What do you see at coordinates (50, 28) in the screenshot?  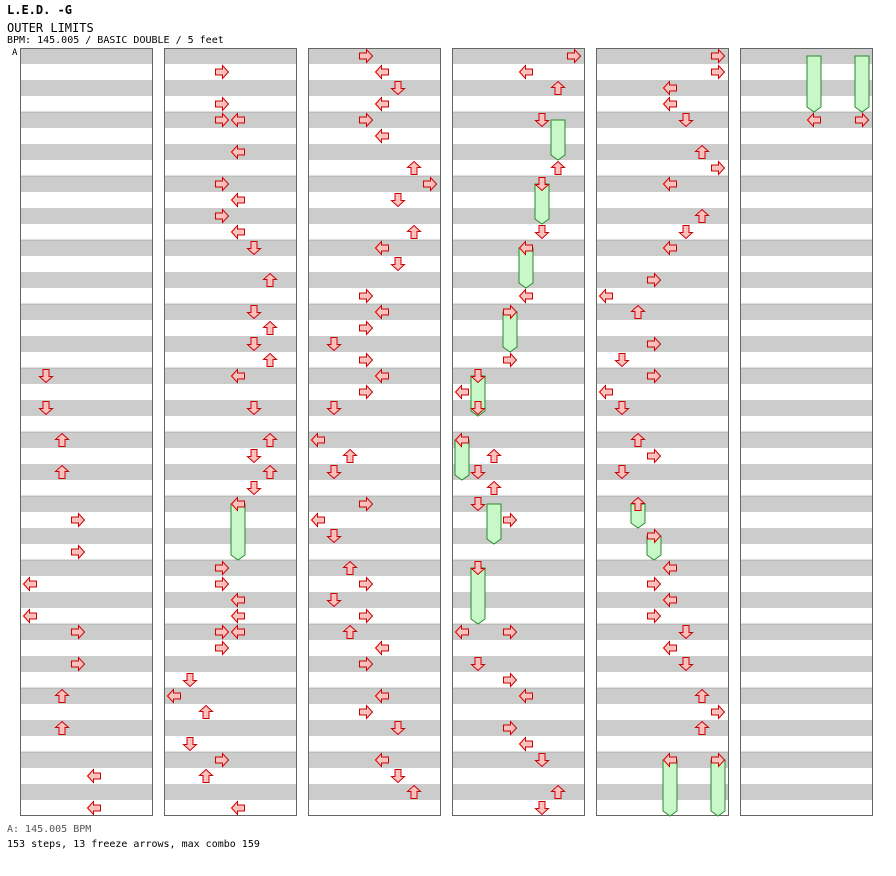 I see `song-subtitle: OUTER LIMITS` at bounding box center [50, 28].